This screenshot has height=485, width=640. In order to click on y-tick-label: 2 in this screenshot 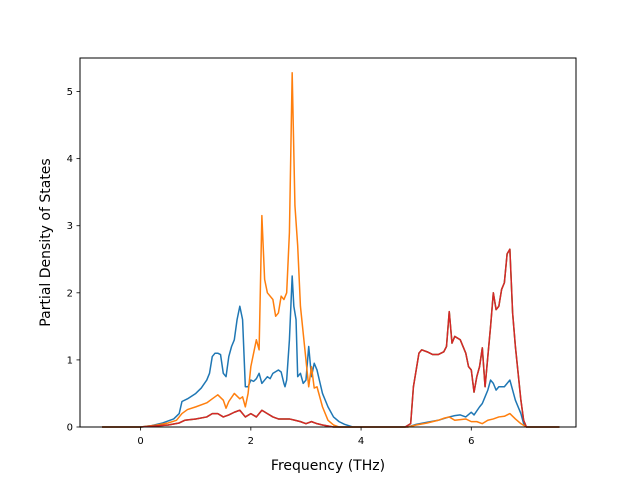, I will do `click(70, 293)`.